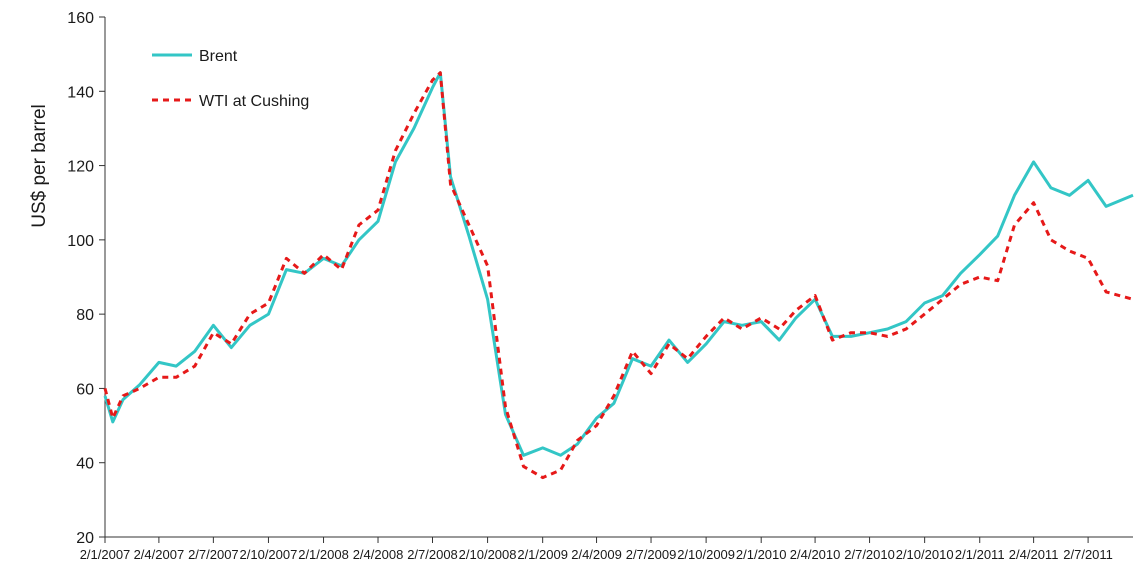 Image resolution: width=1134 pixels, height=569 pixels. I want to click on x-tick-label: 2/4/2007, so click(159, 554).